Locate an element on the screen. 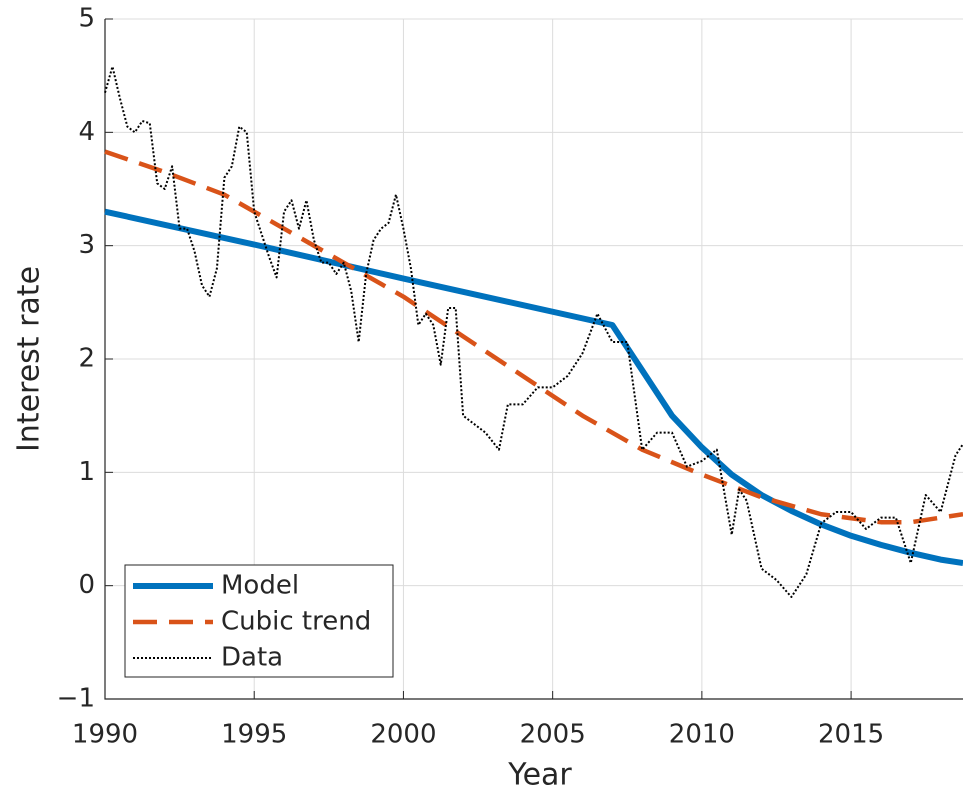  y-tick-label: 5 is located at coordinates (86, 19).